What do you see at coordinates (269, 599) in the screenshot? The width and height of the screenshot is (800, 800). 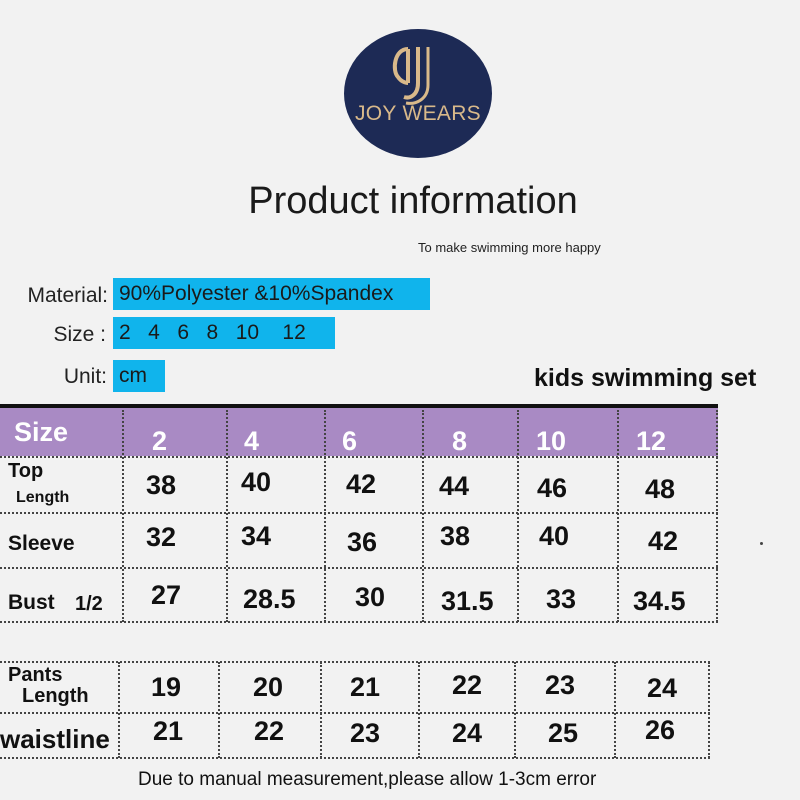 I see `table-cell: 28.5` at bounding box center [269, 599].